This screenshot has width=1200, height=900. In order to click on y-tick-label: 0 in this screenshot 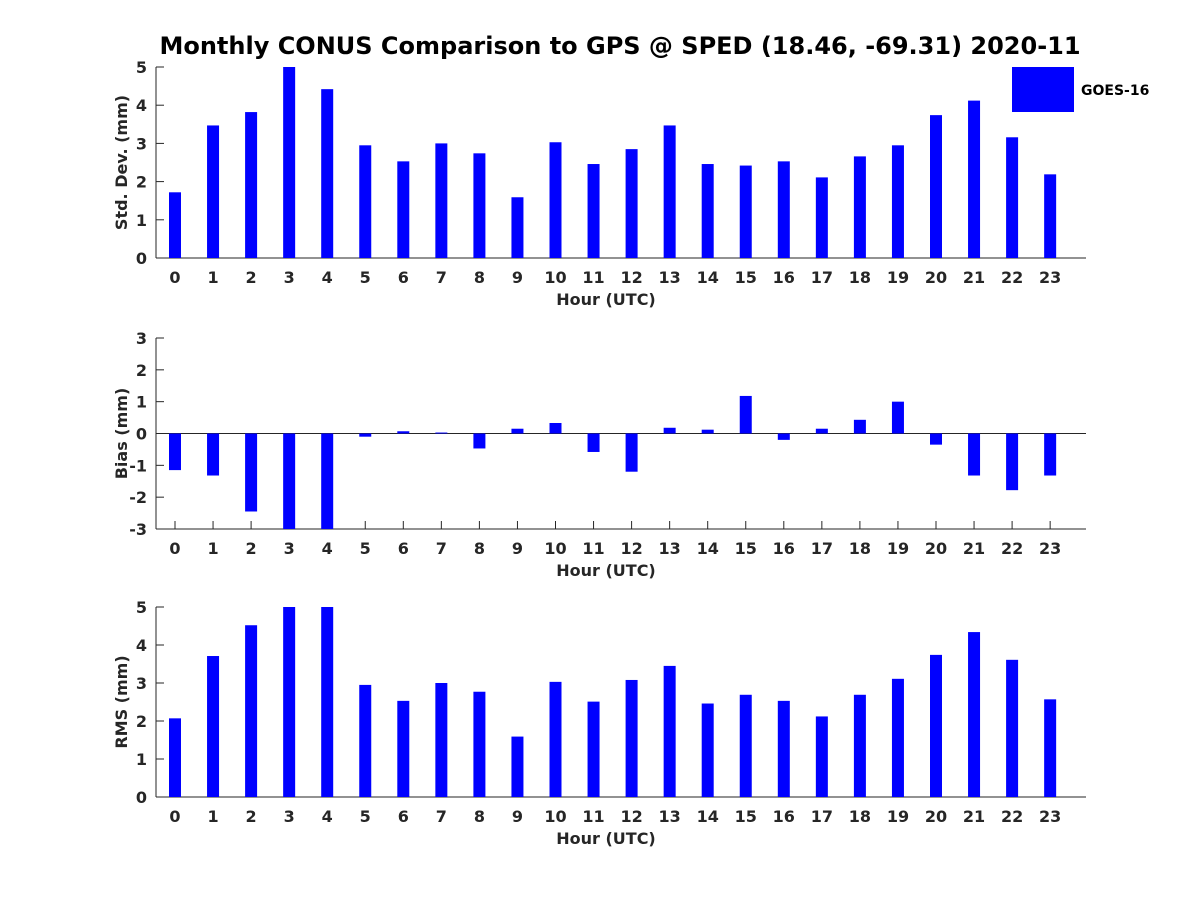, I will do `click(141, 434)`.